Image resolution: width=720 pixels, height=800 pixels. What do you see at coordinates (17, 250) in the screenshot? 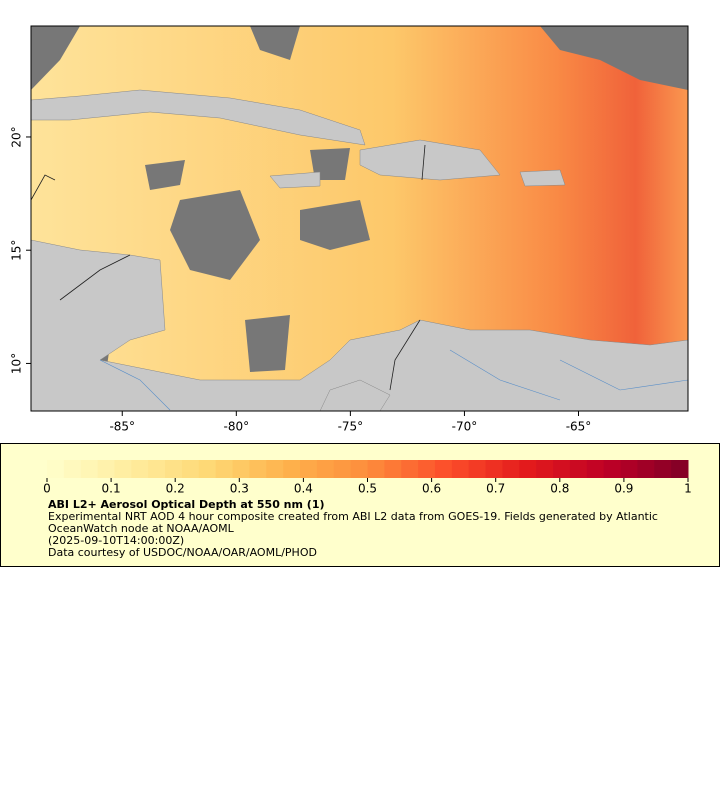
I see `y-tick-label: 15°` at bounding box center [17, 250].